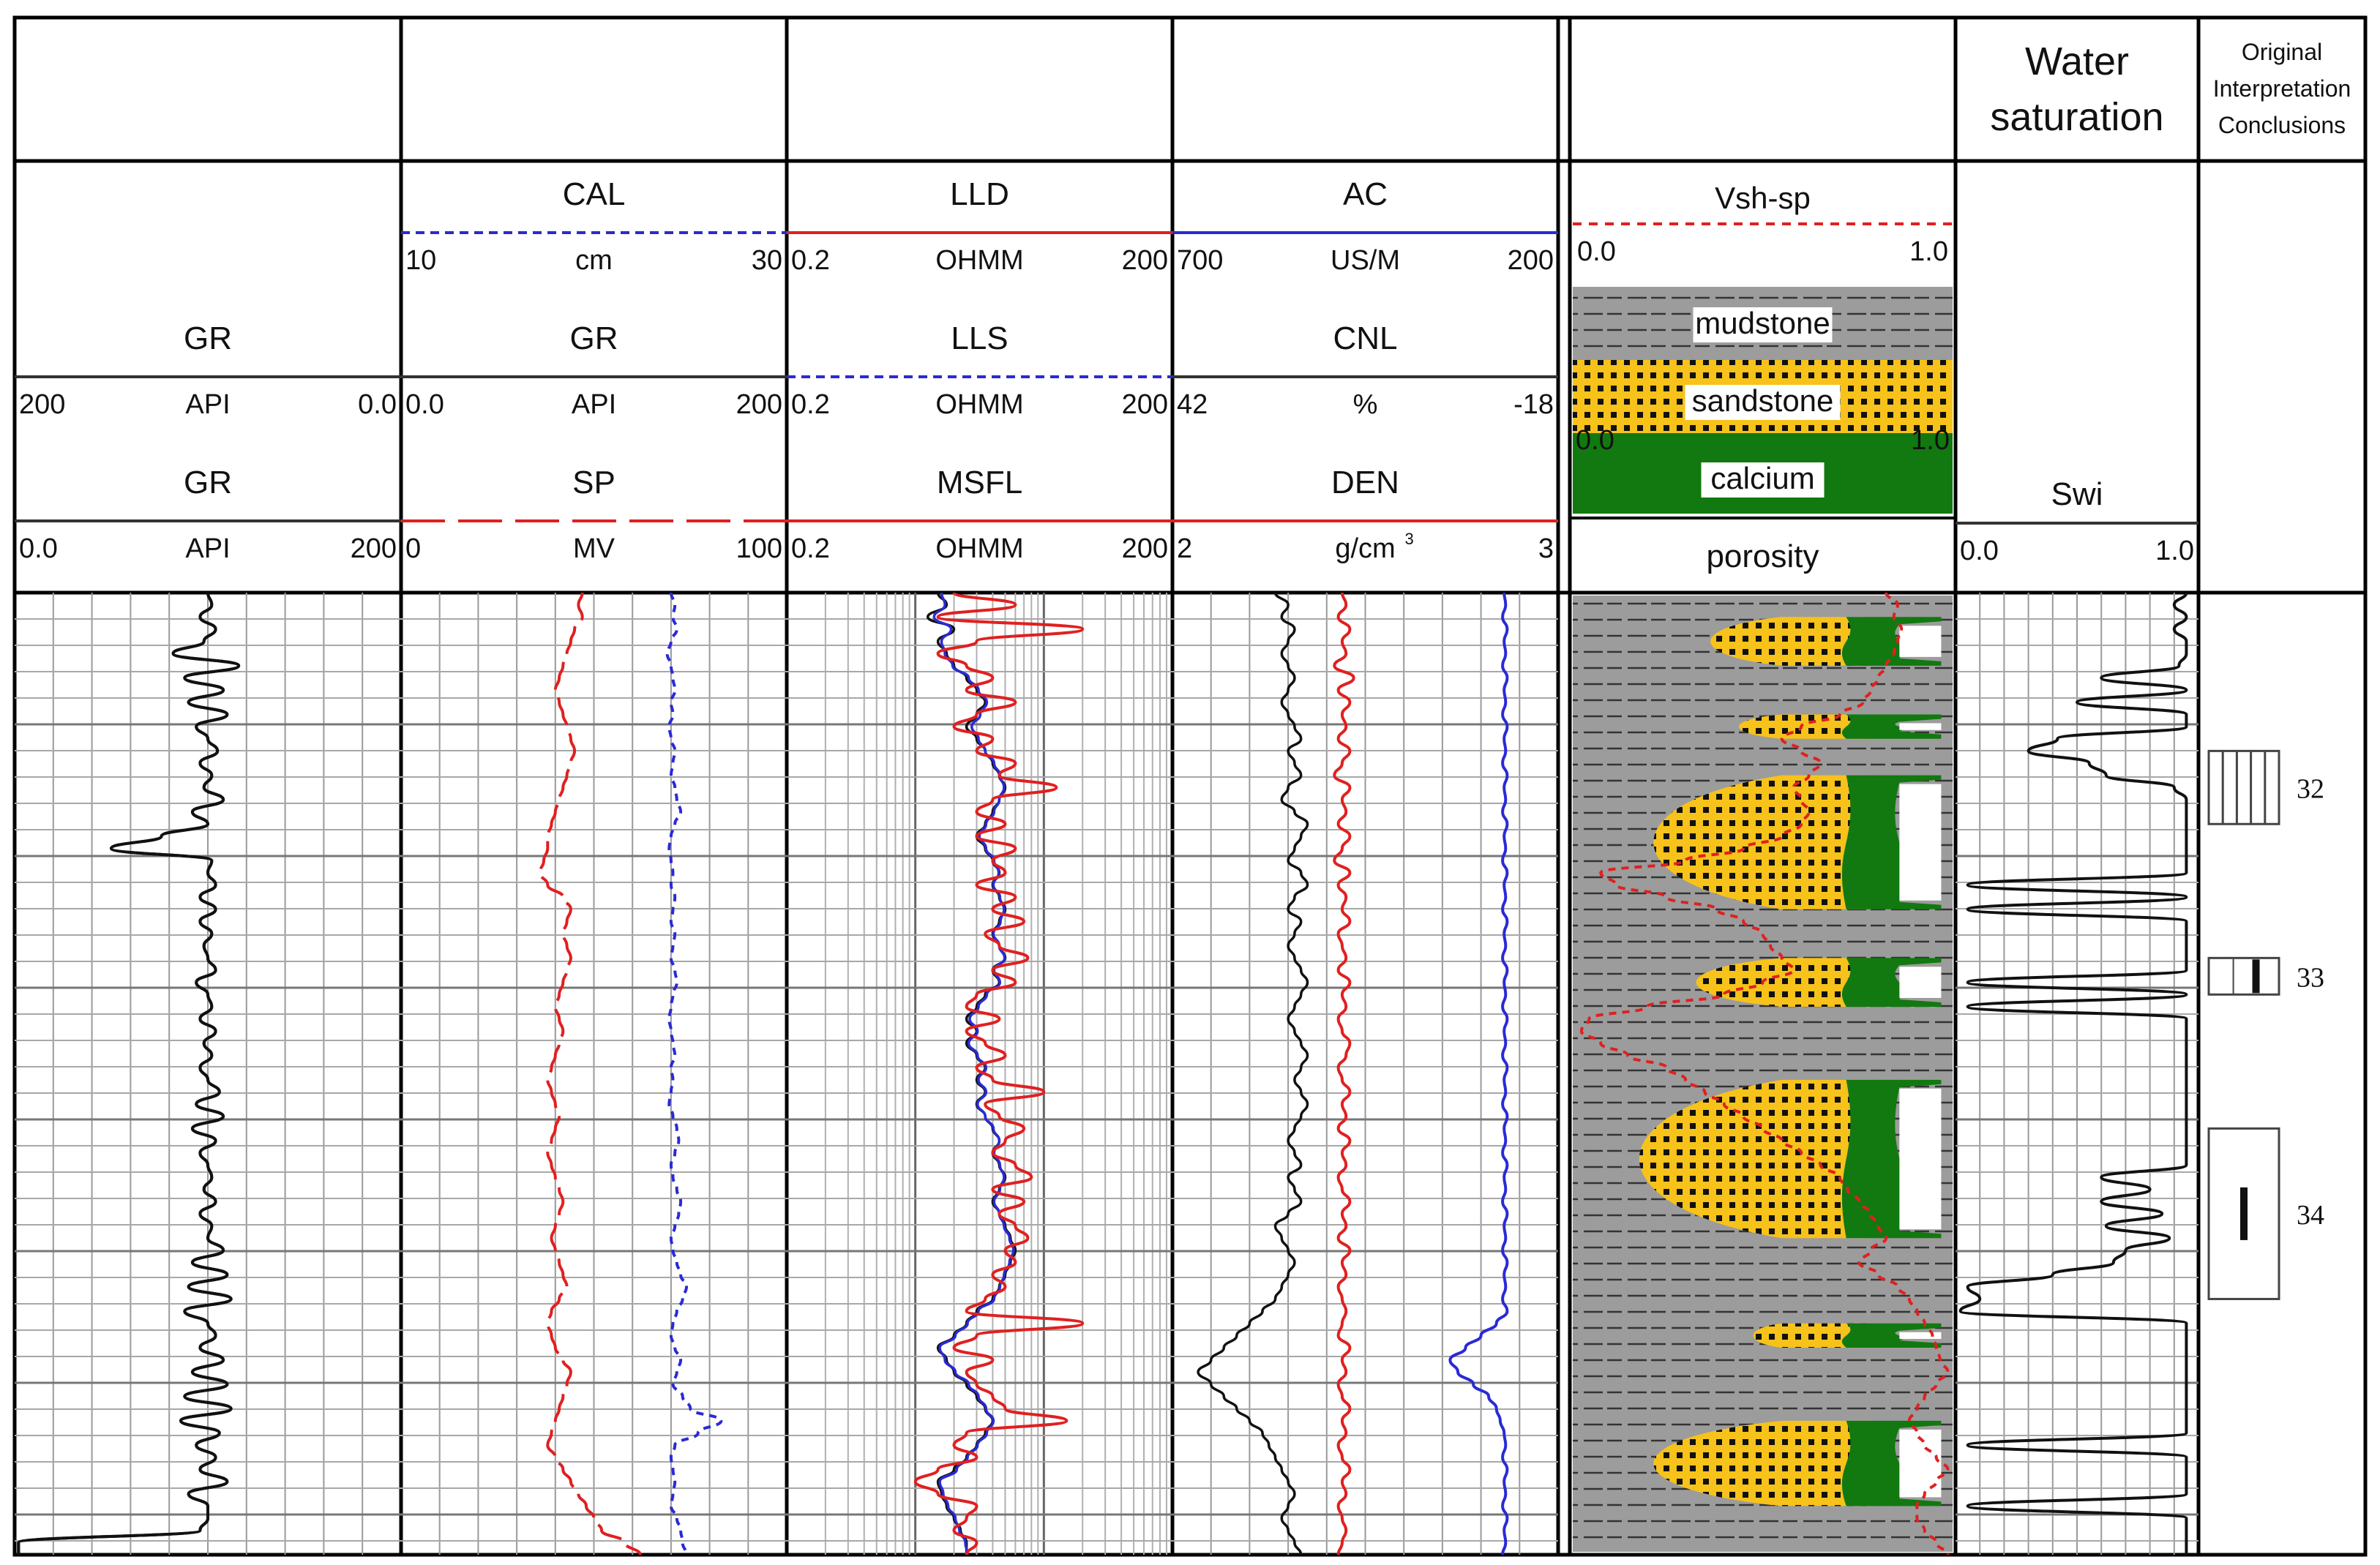  I want to click on legend-calcium-label-bg, so click(1763, 480).